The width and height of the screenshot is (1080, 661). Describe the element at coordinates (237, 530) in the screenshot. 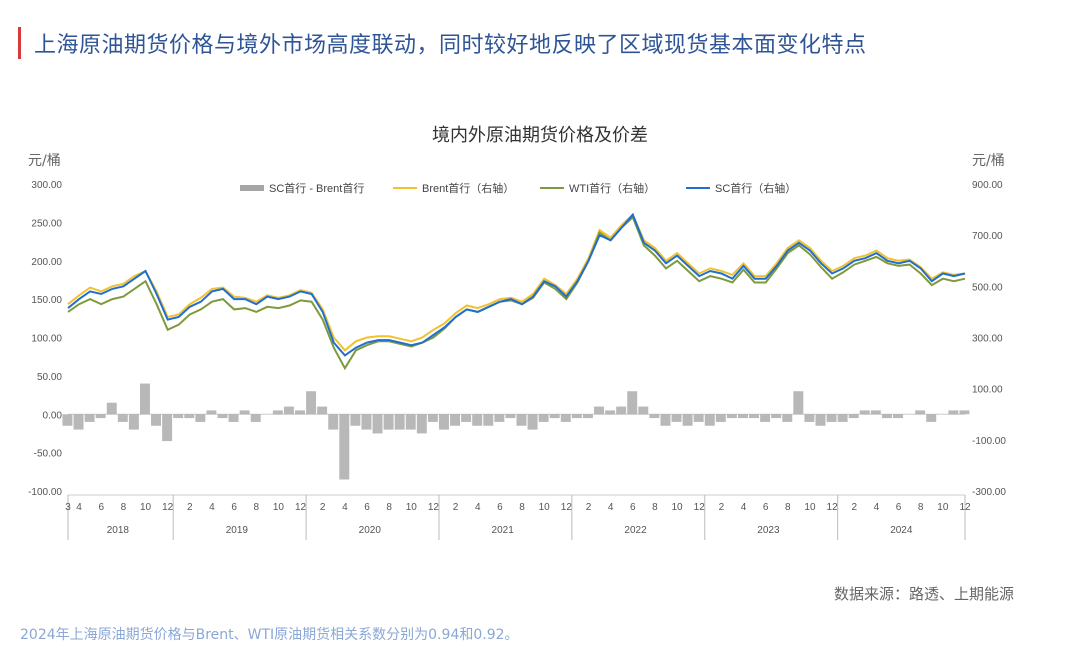

I see `year-label: 2019` at that location.